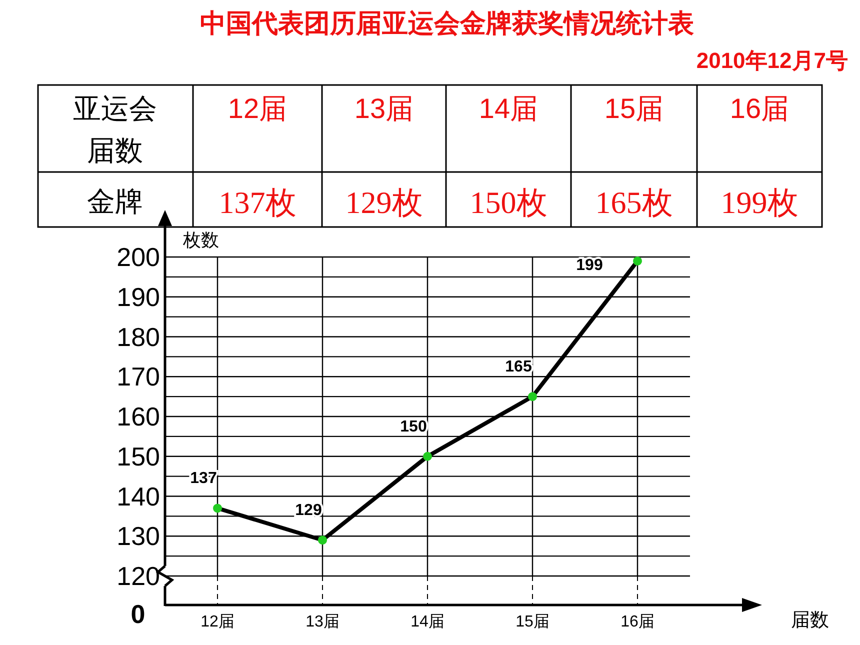  Describe the element at coordinates (760, 108) in the screenshot. I see `category-label: 16届` at that location.